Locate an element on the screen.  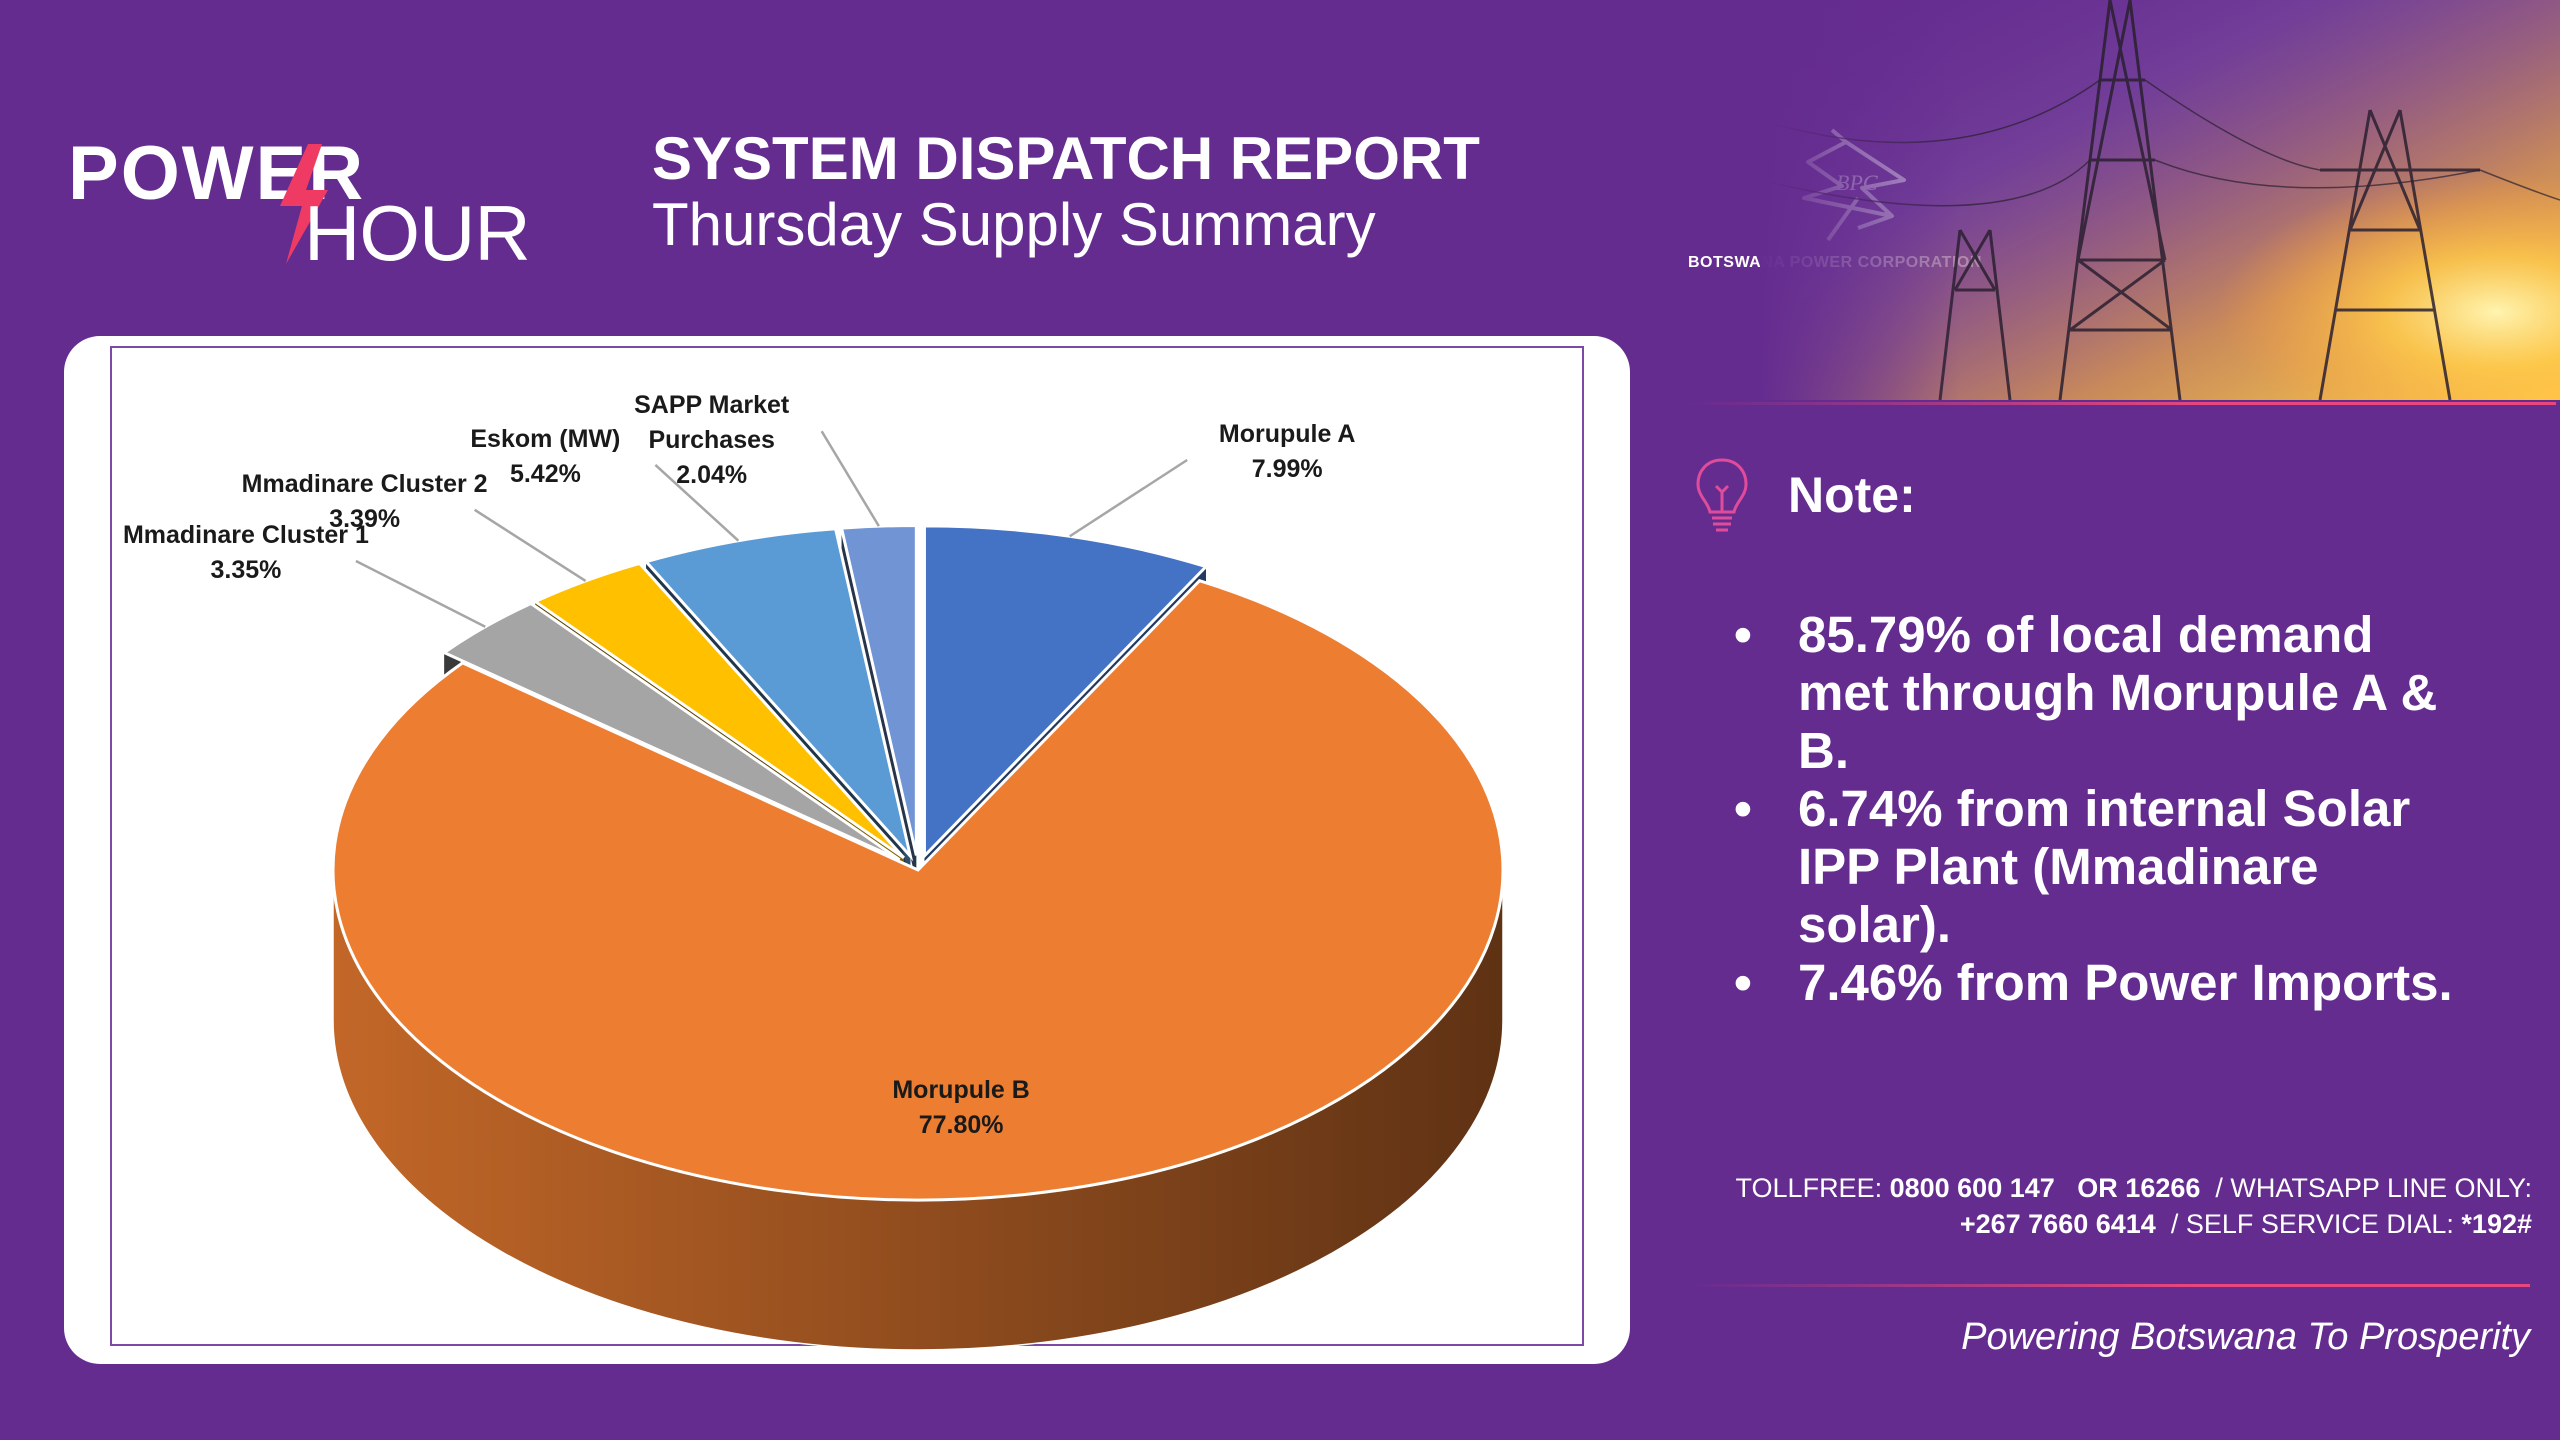
leader-line-sapp-market-purchases is located at coordinates (850, 478).